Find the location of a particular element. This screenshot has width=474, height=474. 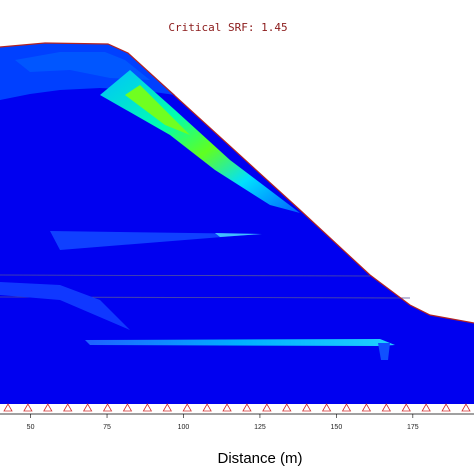

x-tick-label: 50 is located at coordinates (31, 427).